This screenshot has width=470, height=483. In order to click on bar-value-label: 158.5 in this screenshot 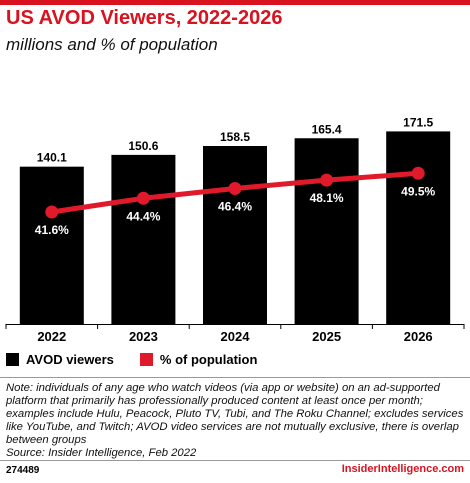, I will do `click(235, 137)`.